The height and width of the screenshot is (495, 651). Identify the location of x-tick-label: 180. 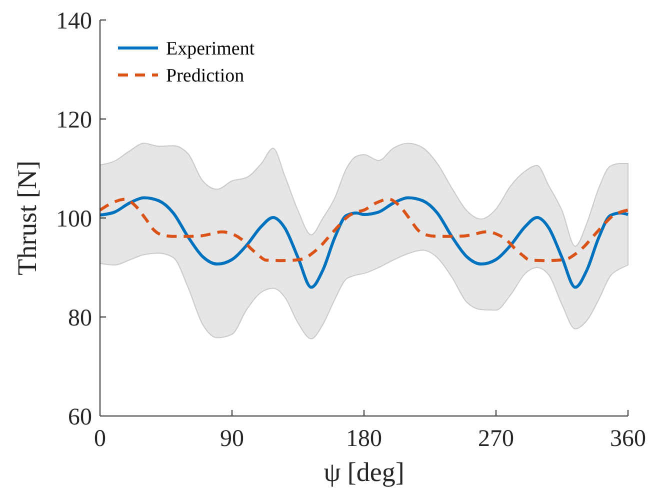
(364, 439).